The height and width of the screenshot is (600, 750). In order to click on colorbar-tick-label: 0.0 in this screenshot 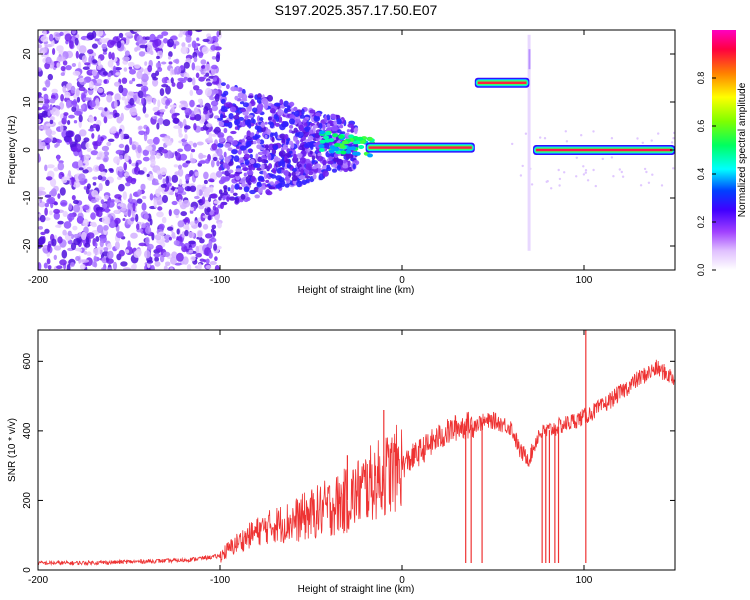, I will do `click(701, 270)`.